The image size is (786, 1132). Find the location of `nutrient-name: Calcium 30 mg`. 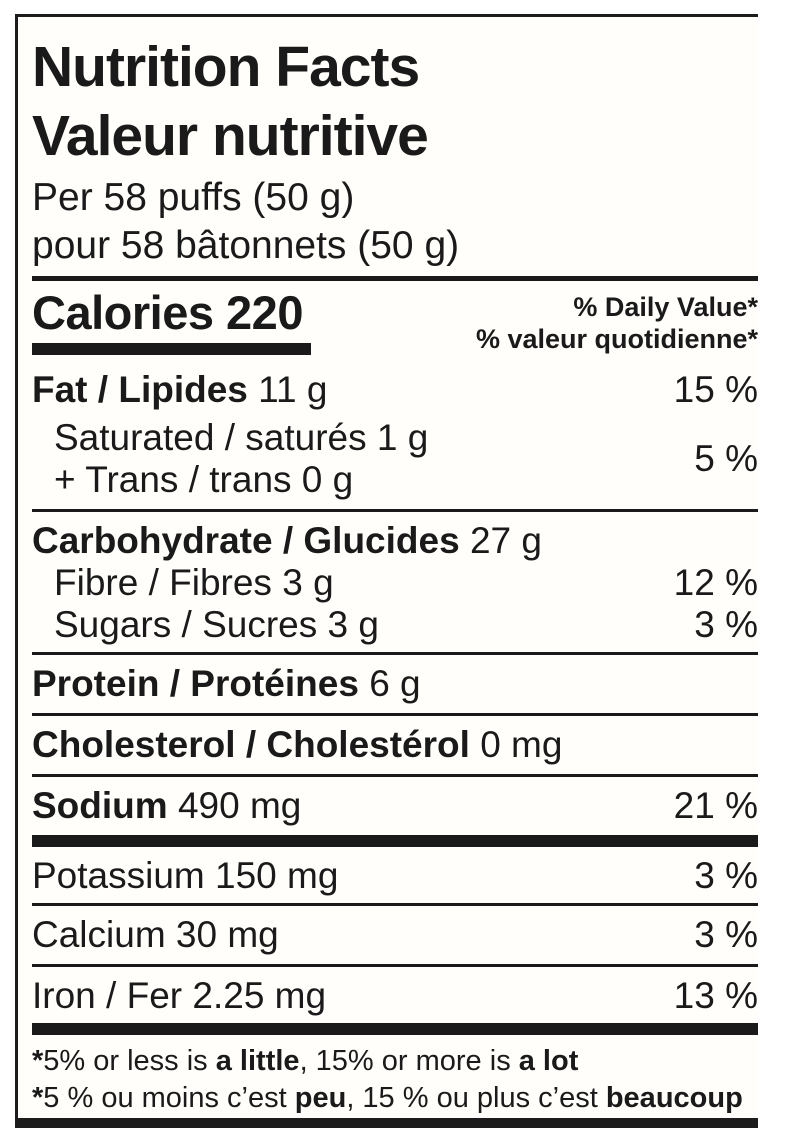

nutrient-name: Calcium 30 mg is located at coordinates (155, 934).